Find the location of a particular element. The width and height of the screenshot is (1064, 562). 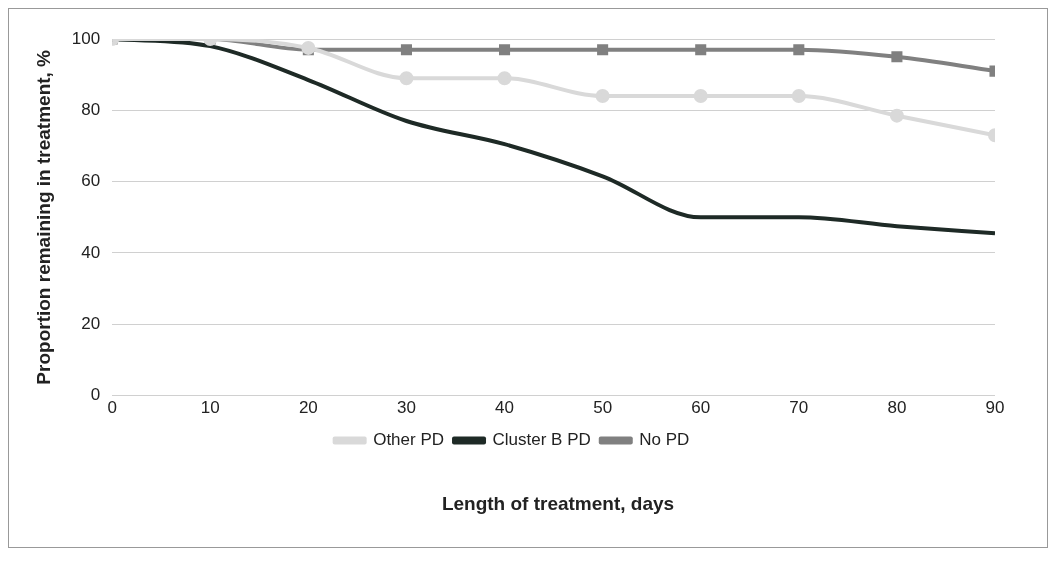

x-tick-label: 10 is located at coordinates (210, 408).